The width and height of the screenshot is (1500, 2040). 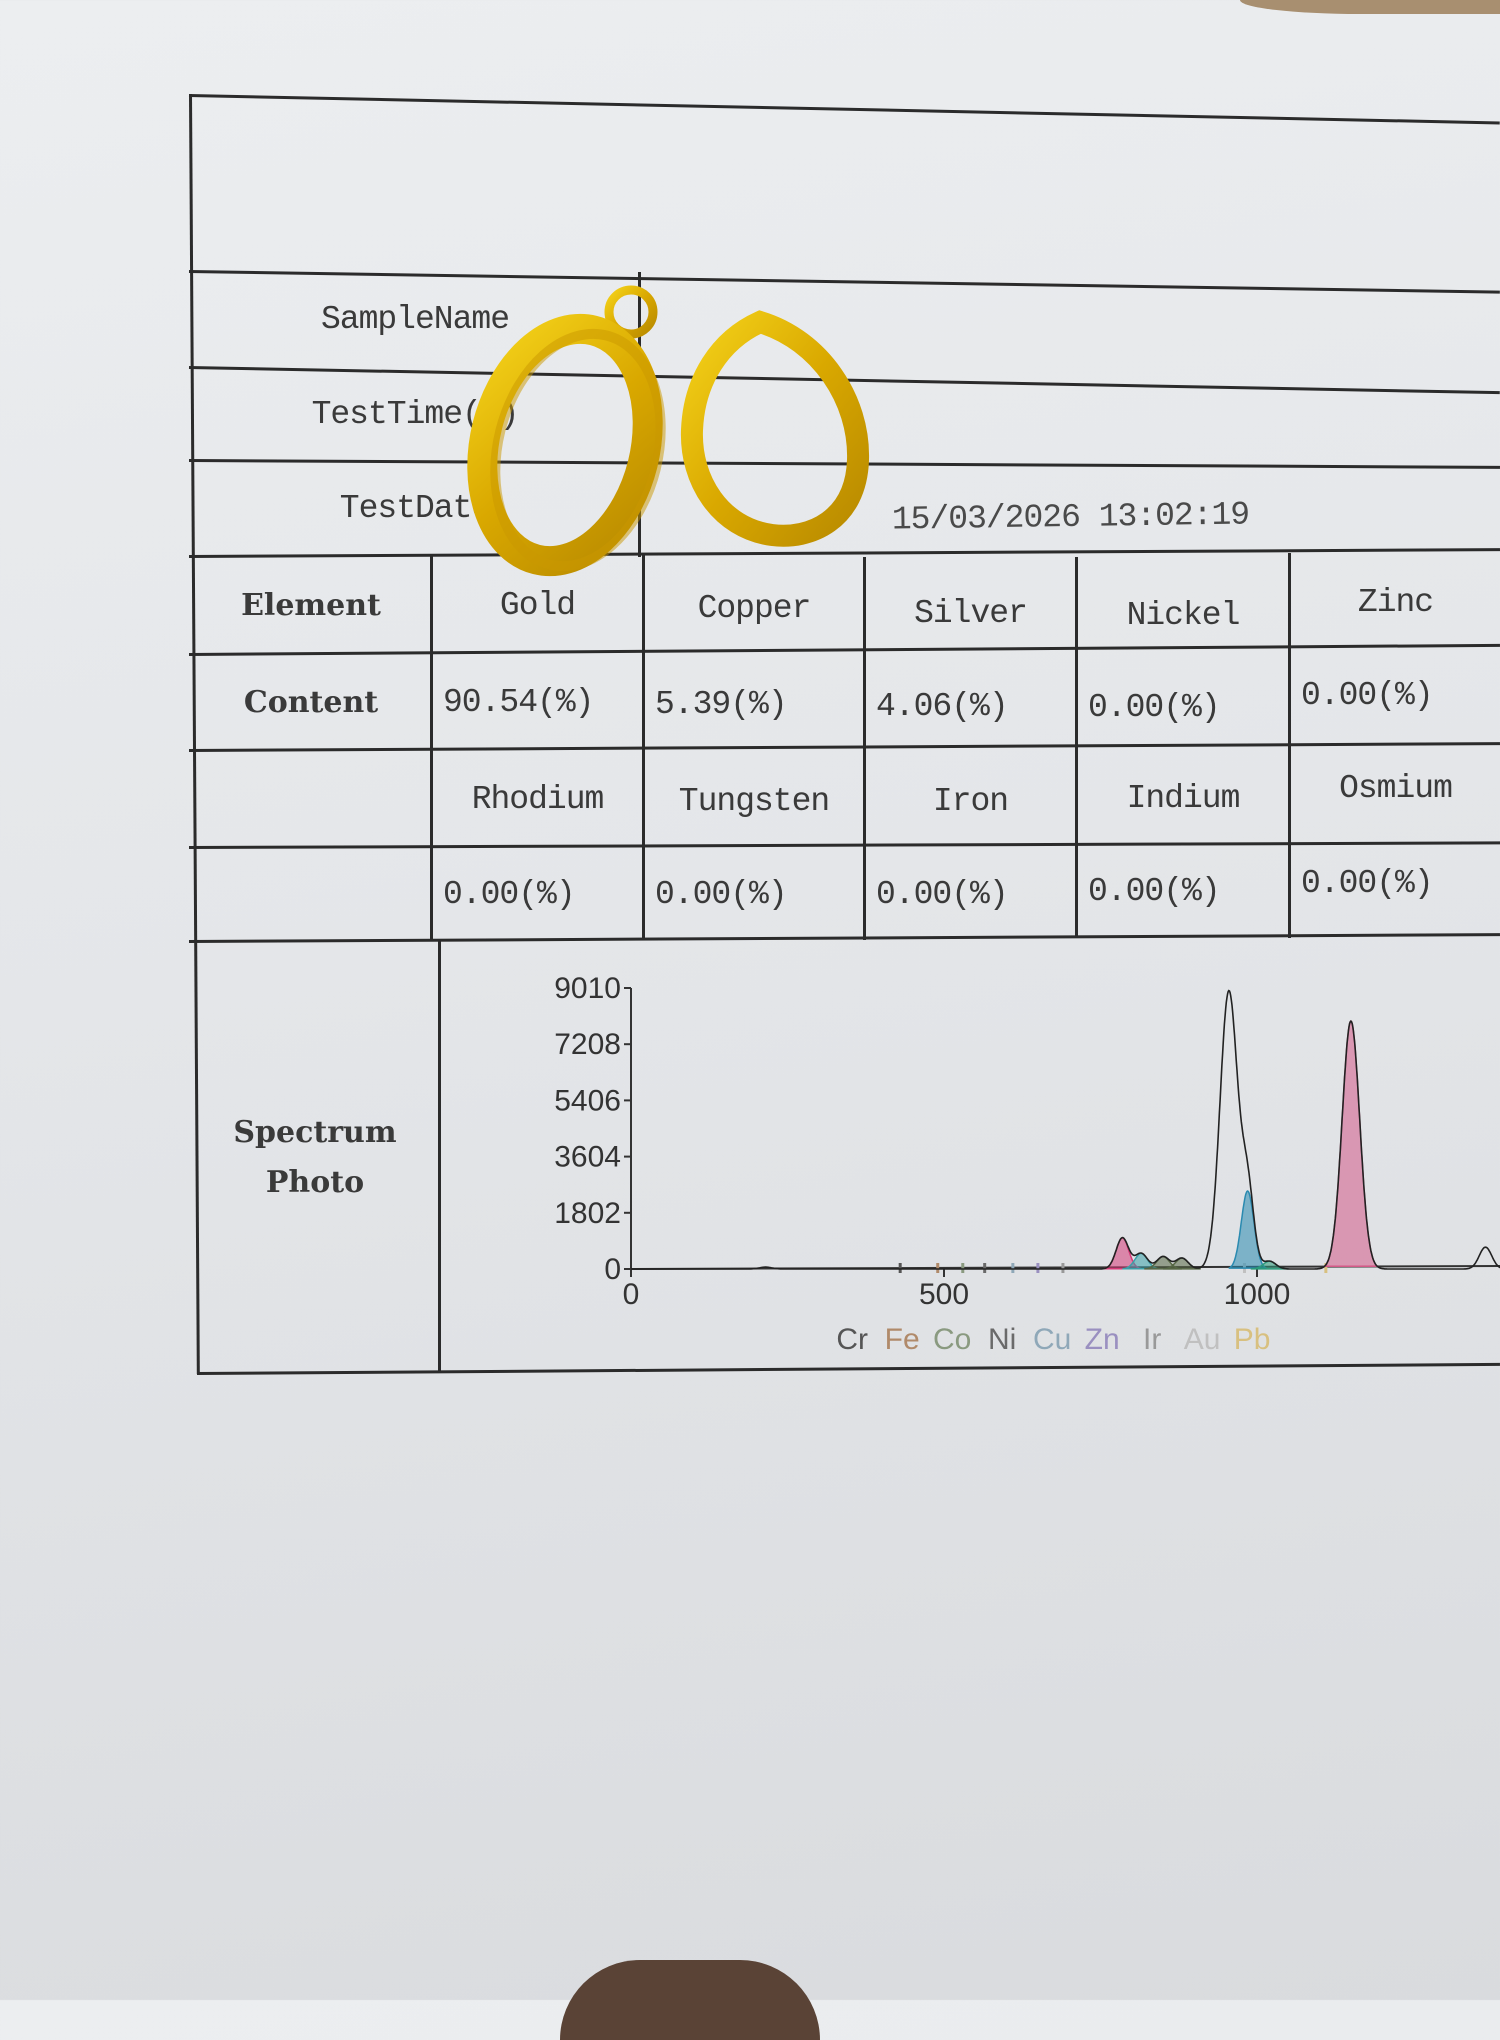 I want to click on x-tick-label: 1000, so click(x=1257, y=1294).